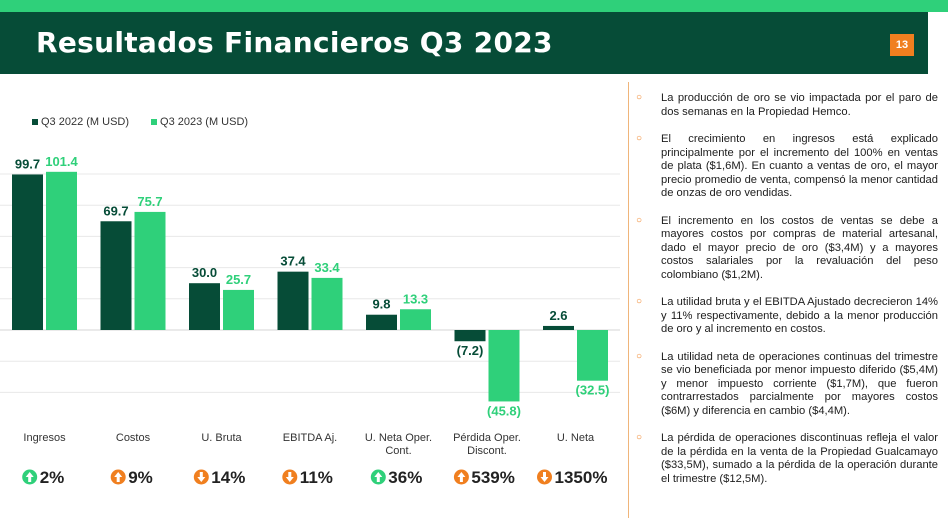  I want to click on data-label: 69.7, so click(115, 210).